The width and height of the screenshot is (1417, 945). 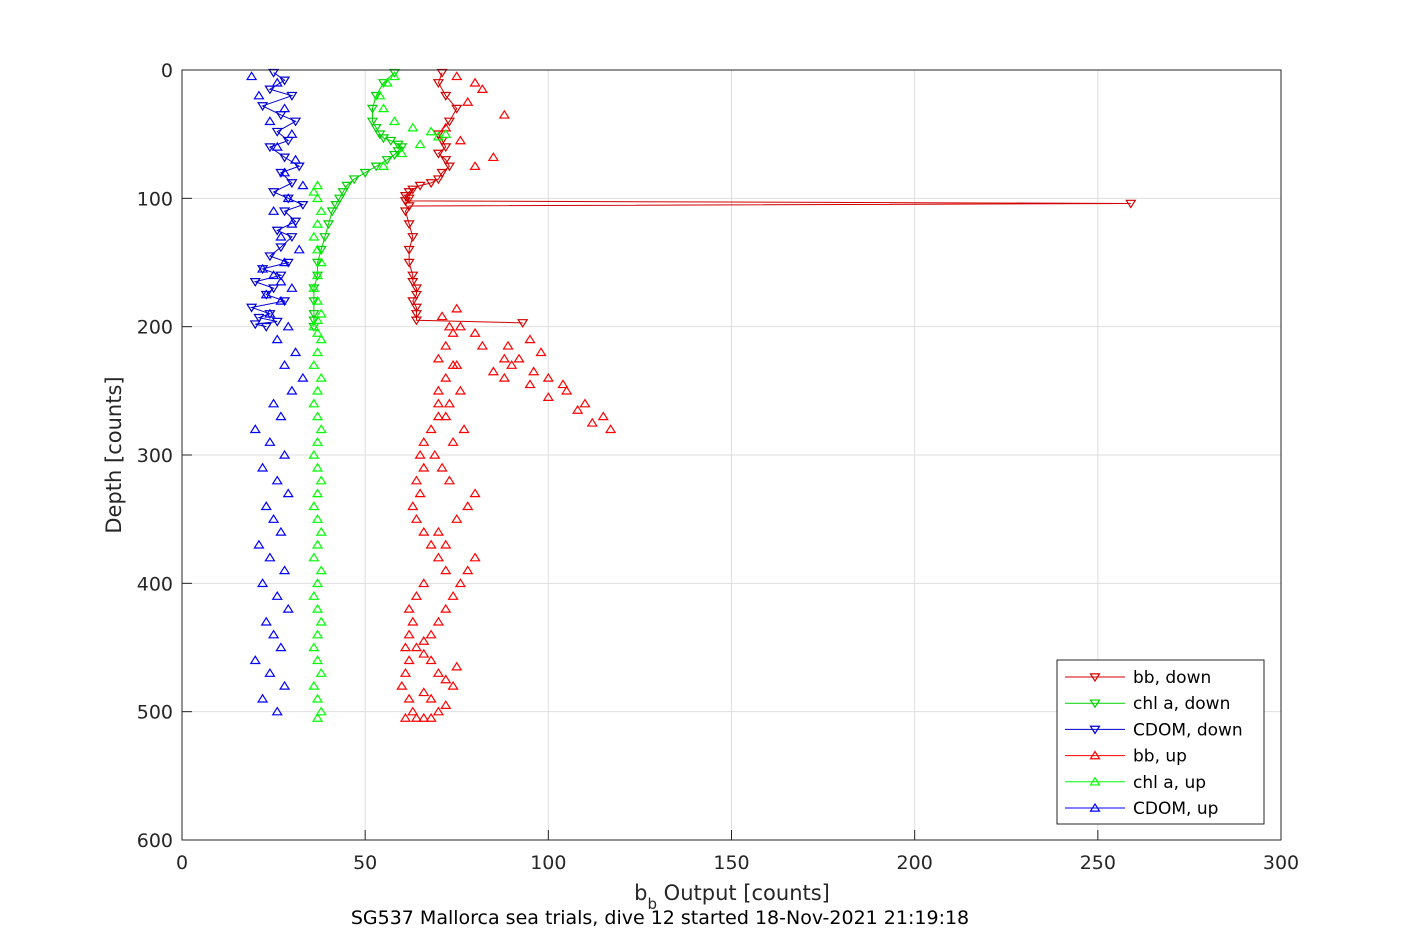 What do you see at coordinates (1172, 678) in the screenshot?
I see `legend-label: bb, down` at bounding box center [1172, 678].